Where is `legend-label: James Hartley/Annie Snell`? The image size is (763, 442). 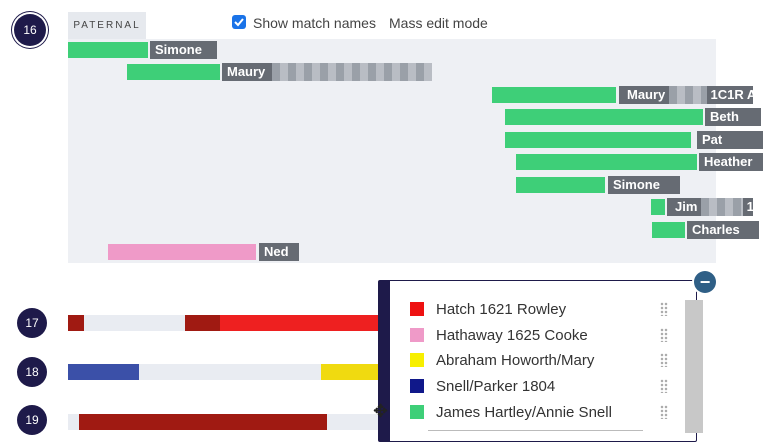
legend-label: James Hartley/Annie Snell is located at coordinates (524, 412).